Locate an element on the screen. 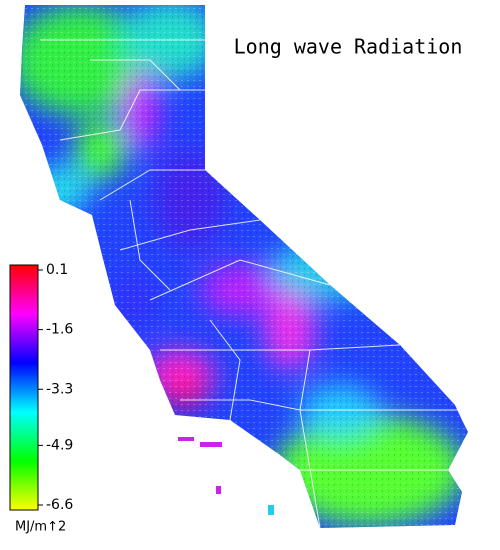  islands is located at coordinates (226, 476).